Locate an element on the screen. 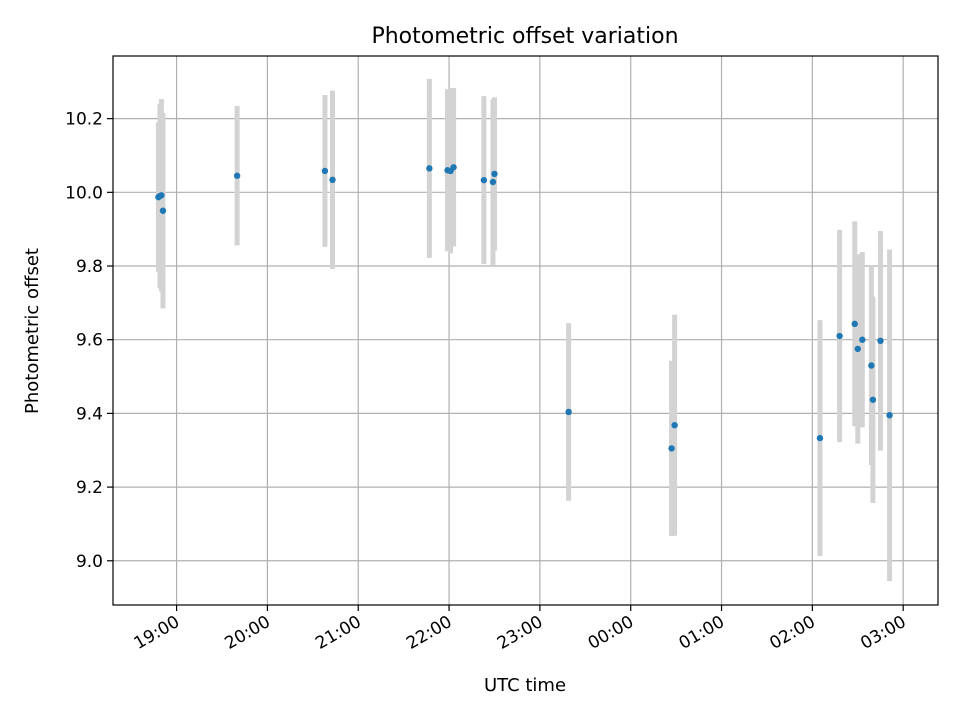 This screenshot has height=720, width=960. y-tick-label: 10.2 is located at coordinates (84, 120).